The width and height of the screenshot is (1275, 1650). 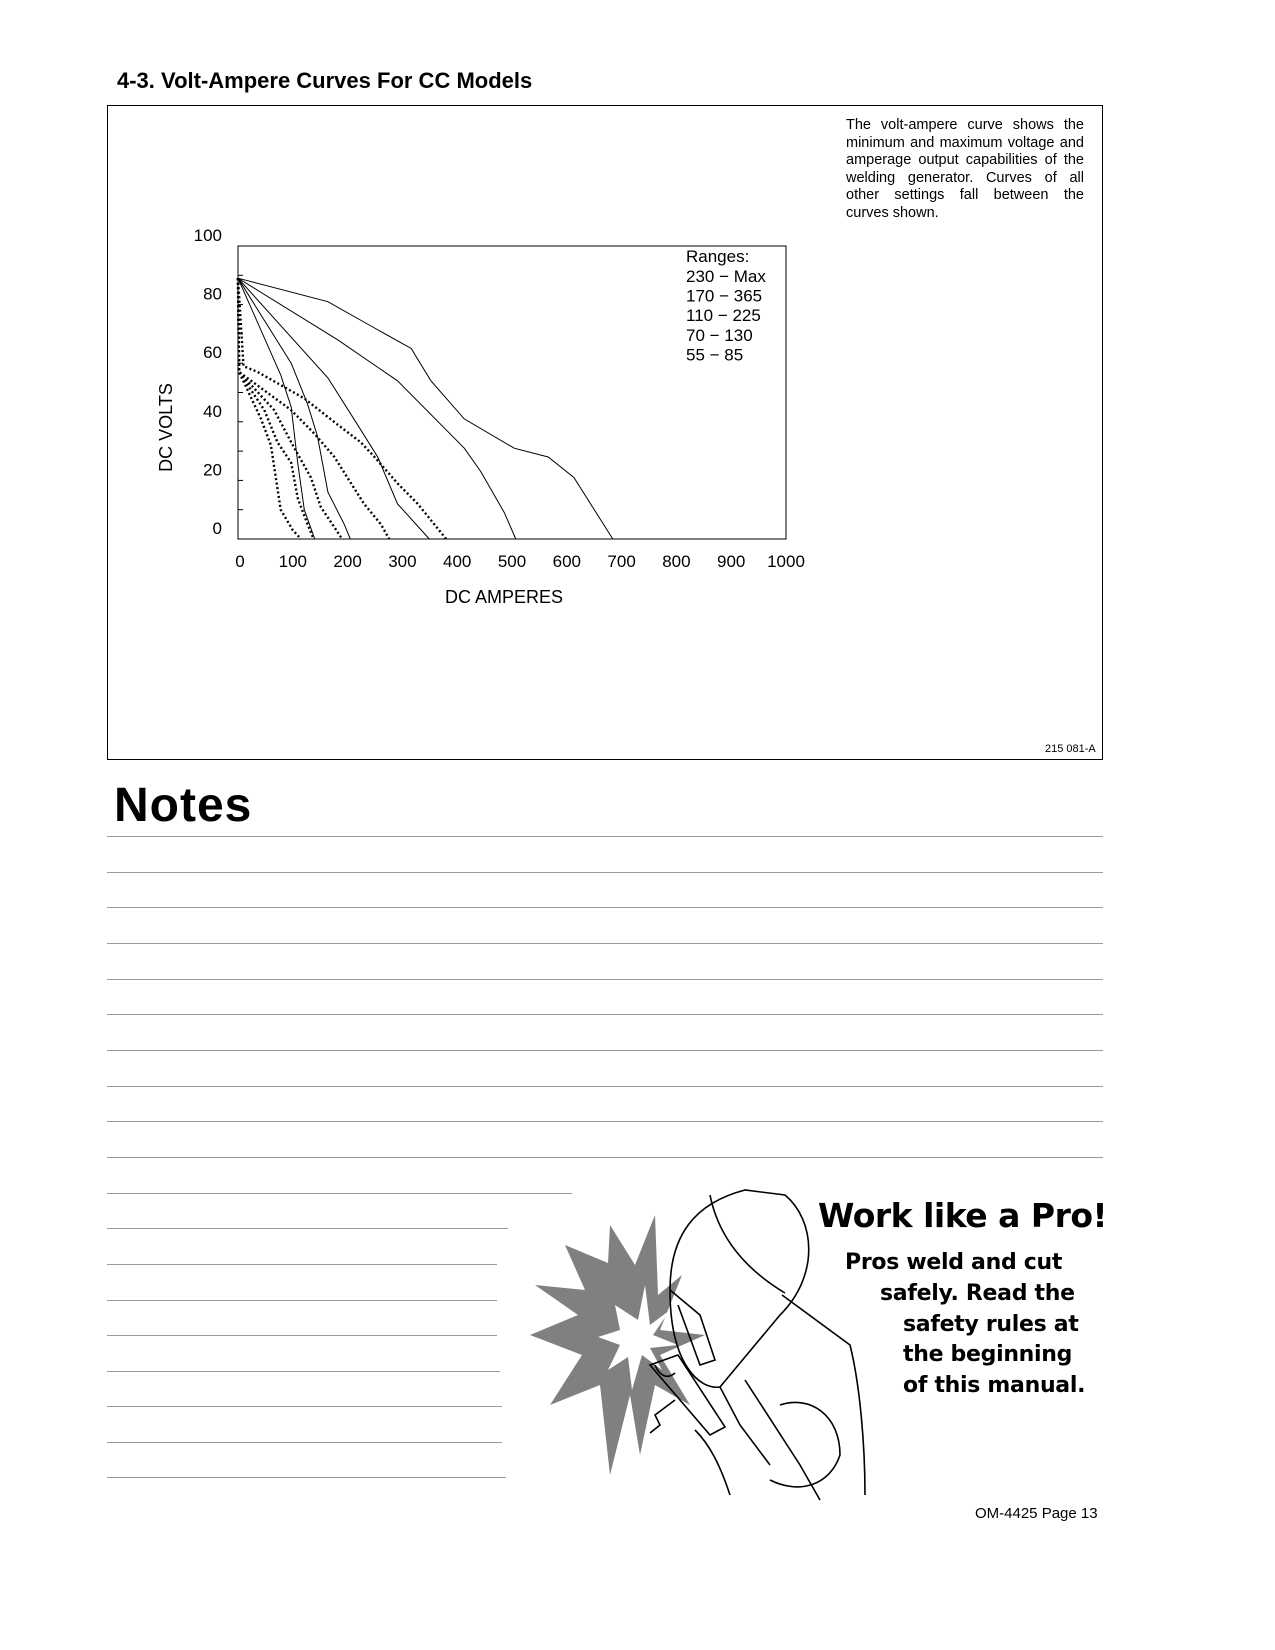 I want to click on x-tick-label: 0, so click(x=239, y=561).